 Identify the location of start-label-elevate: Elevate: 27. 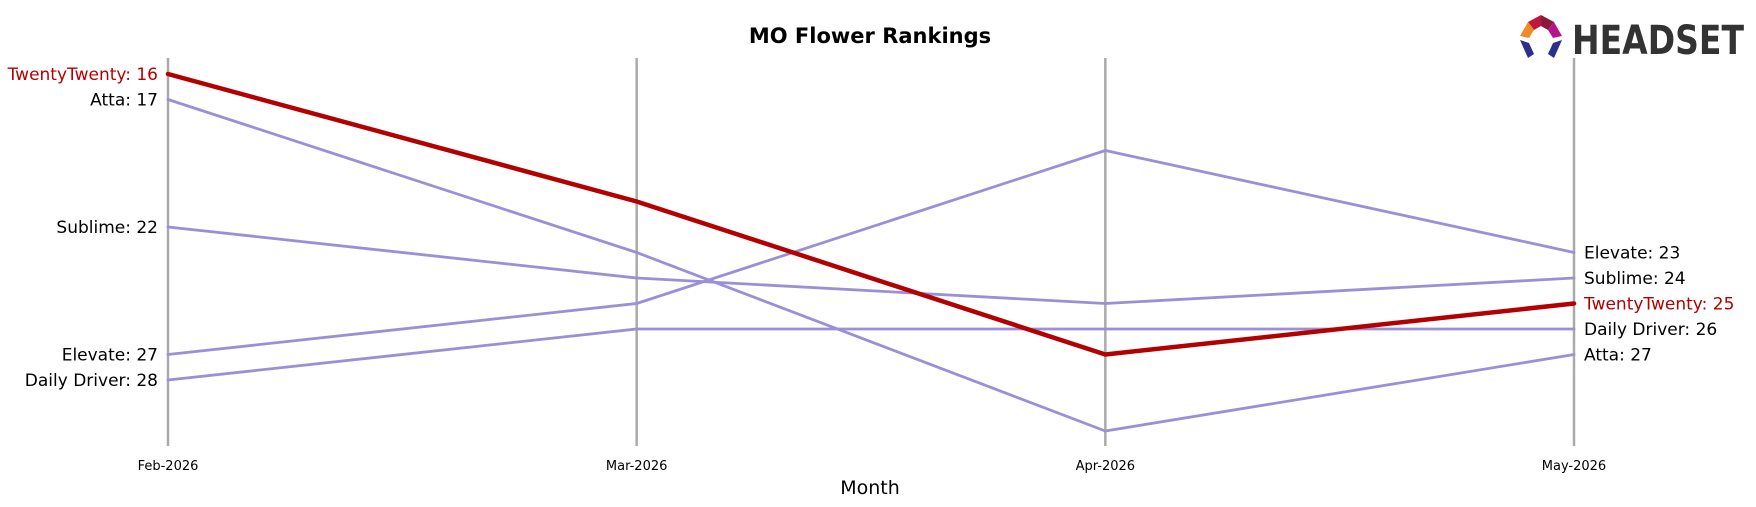
(110, 356).